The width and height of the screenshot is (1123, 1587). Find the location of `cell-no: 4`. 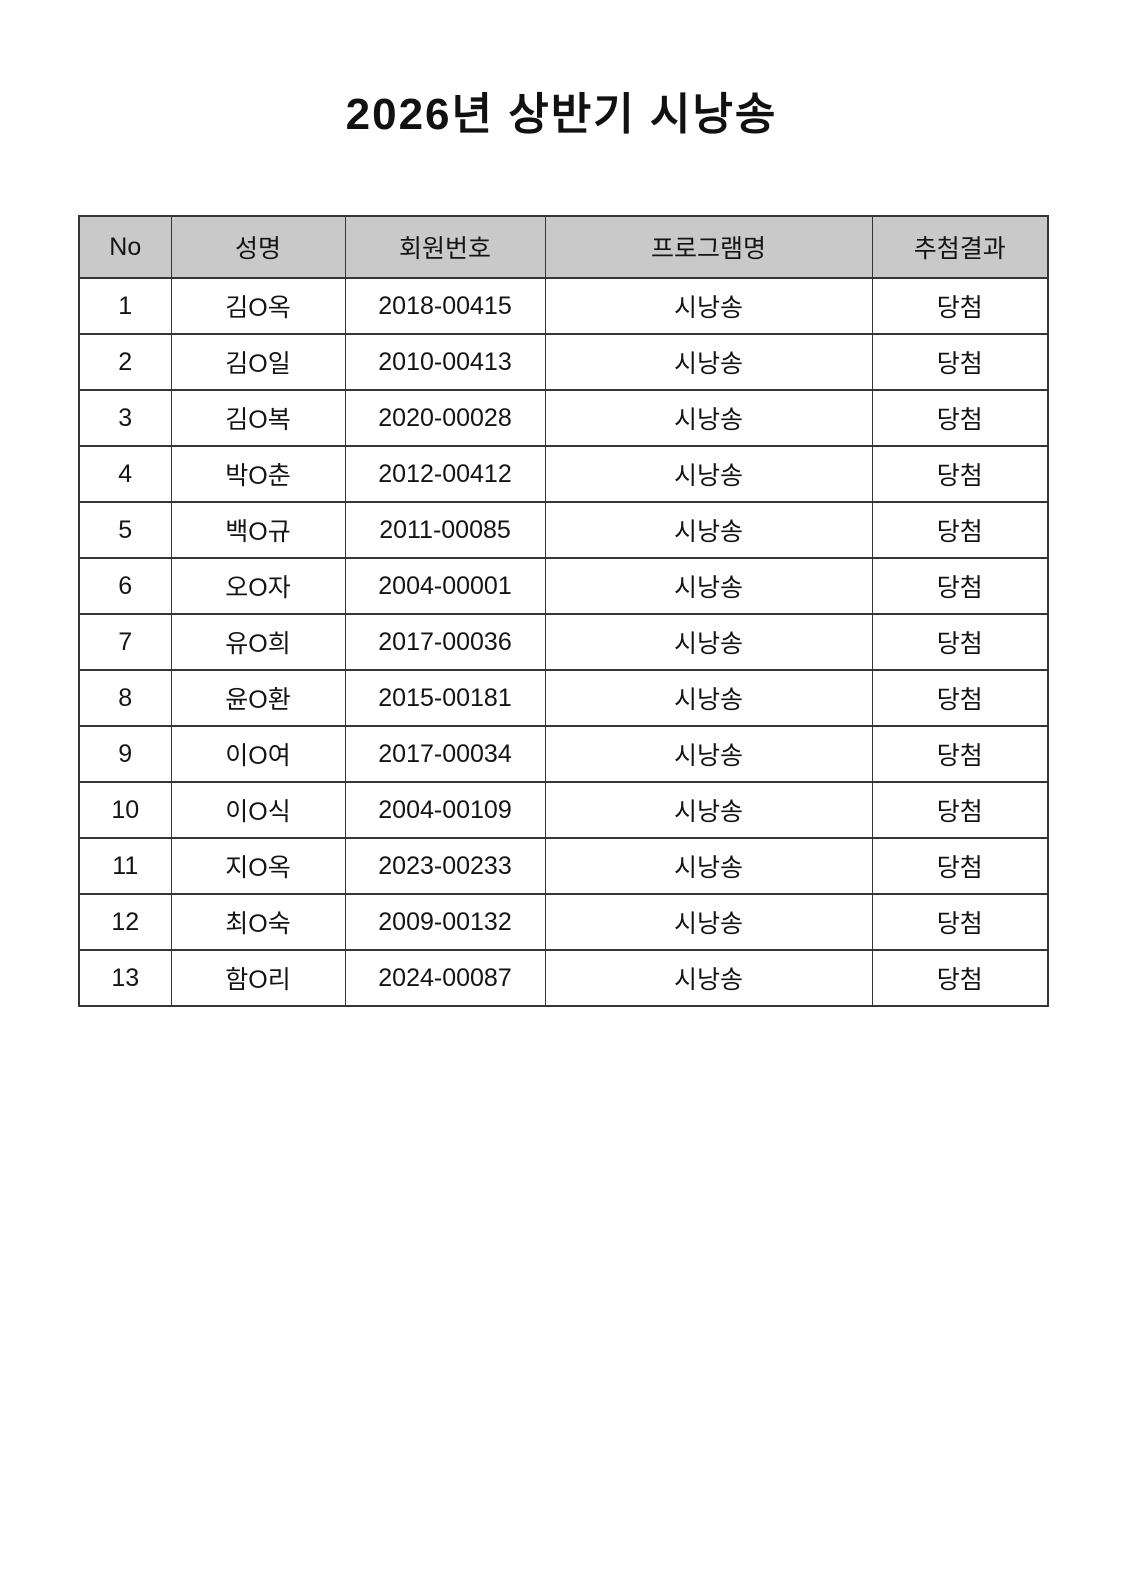

cell-no: 4 is located at coordinates (125, 474).